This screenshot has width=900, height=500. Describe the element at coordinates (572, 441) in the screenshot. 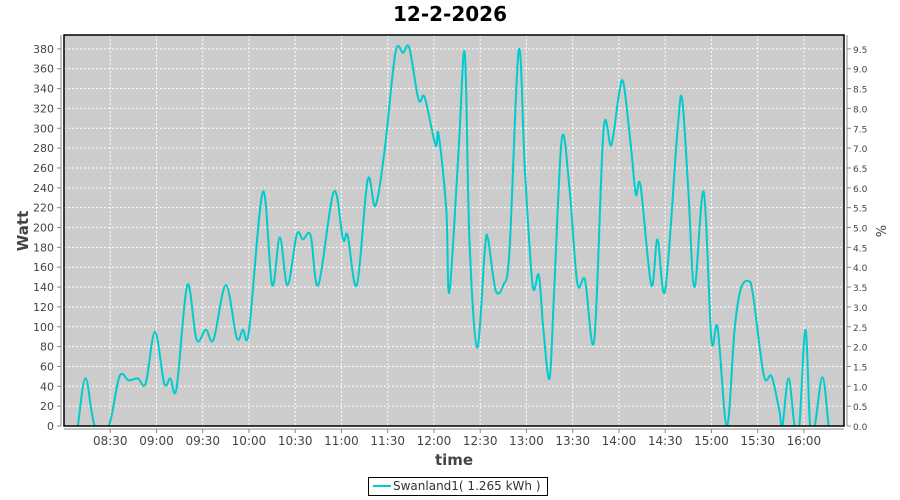

I see `x-tick-label: 13:30` at that location.